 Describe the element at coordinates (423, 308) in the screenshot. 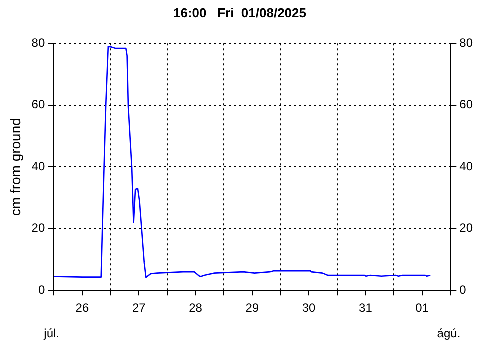

I see `x-tick-label: 01` at that location.